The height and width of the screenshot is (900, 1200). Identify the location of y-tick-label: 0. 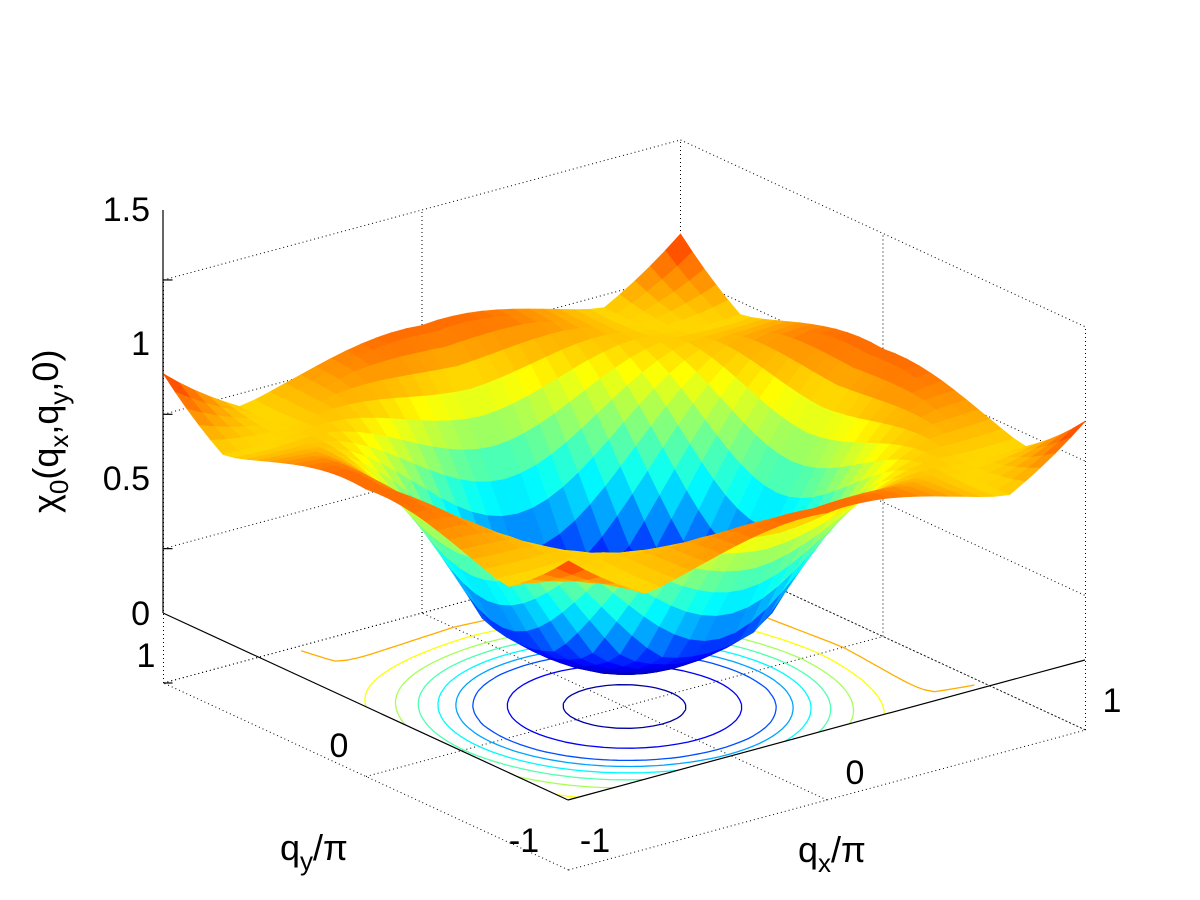
(339, 746).